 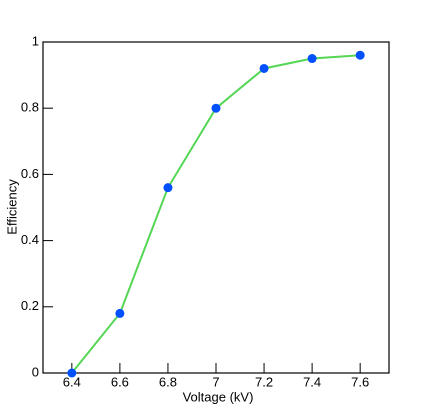 What do you see at coordinates (35, 40) in the screenshot?
I see `y-tick-label: 1` at bounding box center [35, 40].